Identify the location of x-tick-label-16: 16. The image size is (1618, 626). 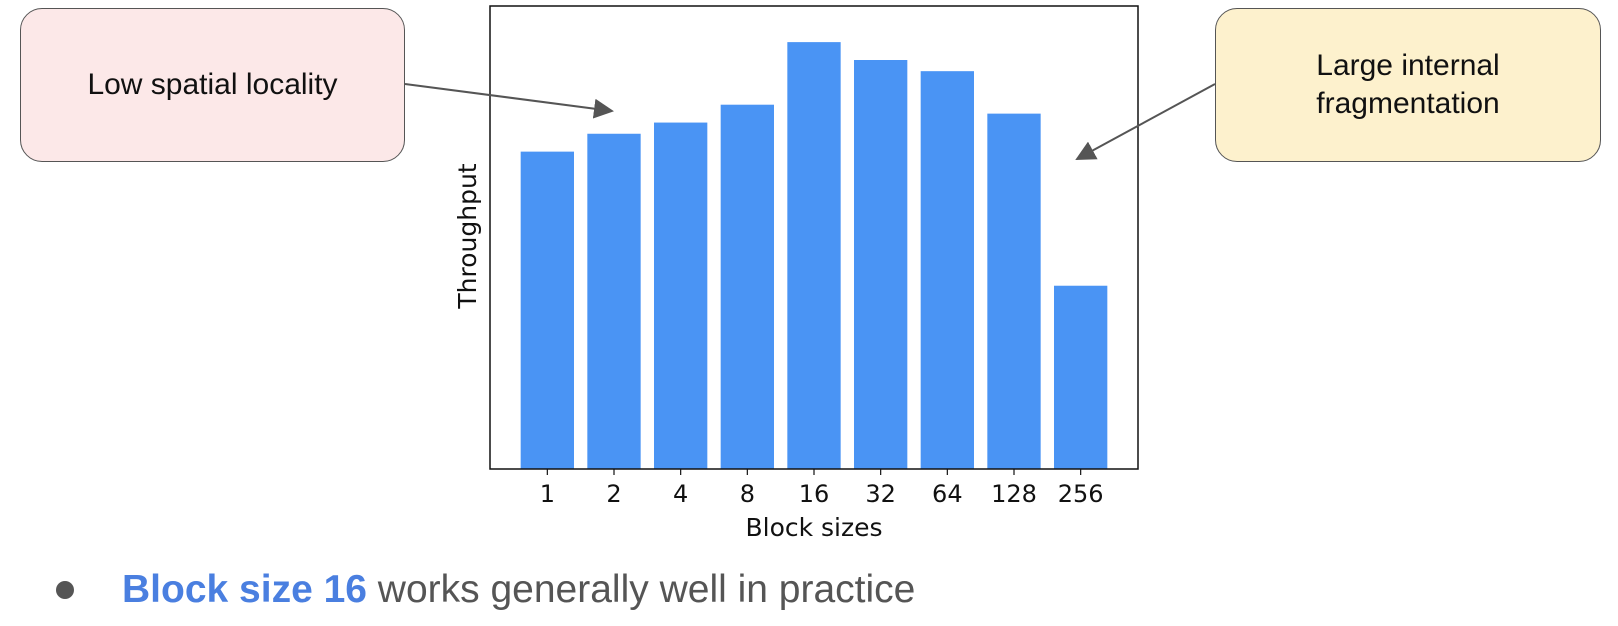
(814, 494).